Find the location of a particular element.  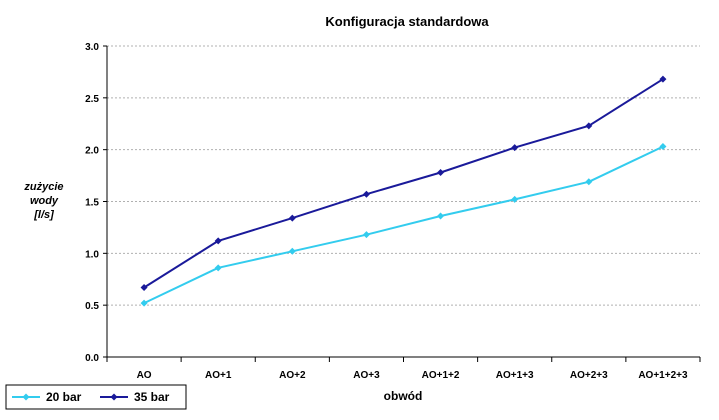

y-tick-label: 3.0 is located at coordinates (92, 47).